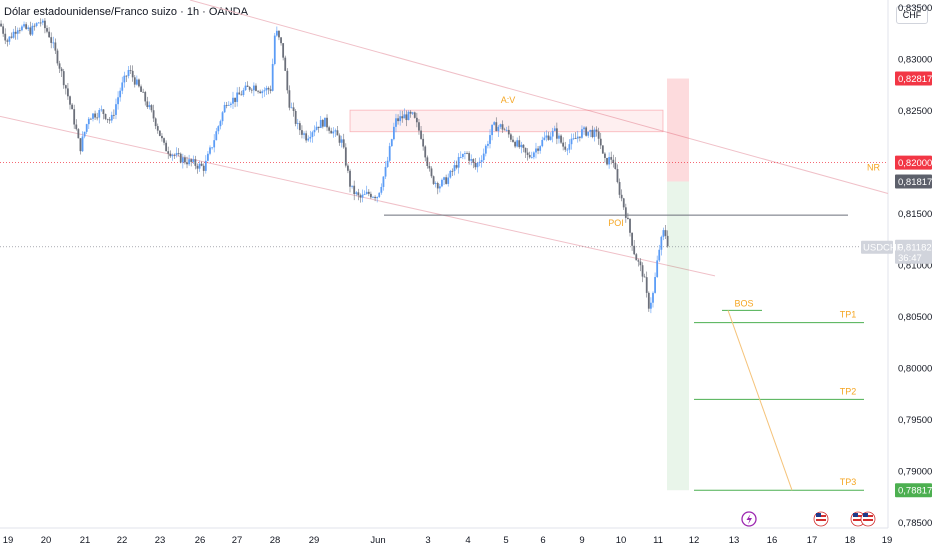 The image size is (932, 550). I want to click on y-tick-label: 0,81000, so click(915, 266).